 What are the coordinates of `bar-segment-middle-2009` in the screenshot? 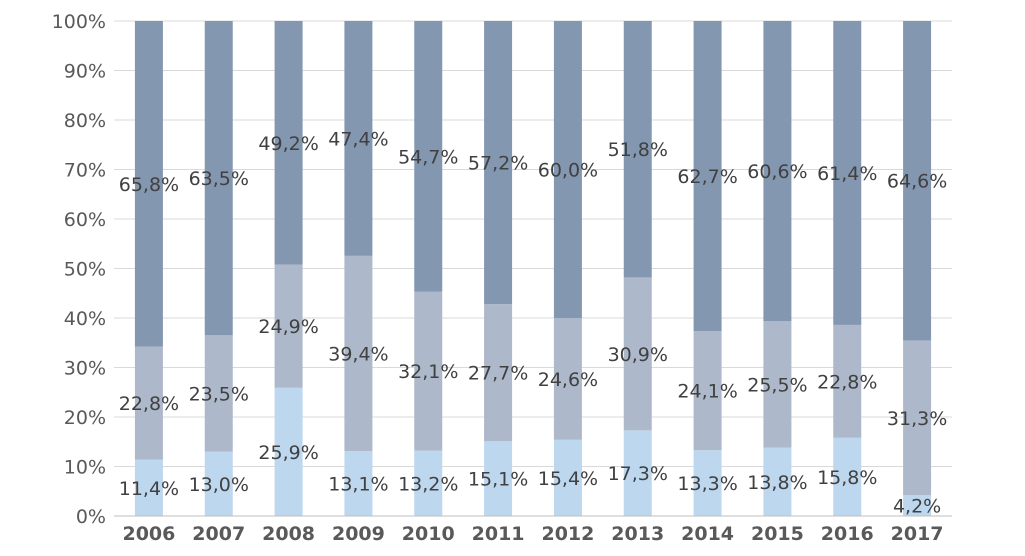 It's located at (358, 353).